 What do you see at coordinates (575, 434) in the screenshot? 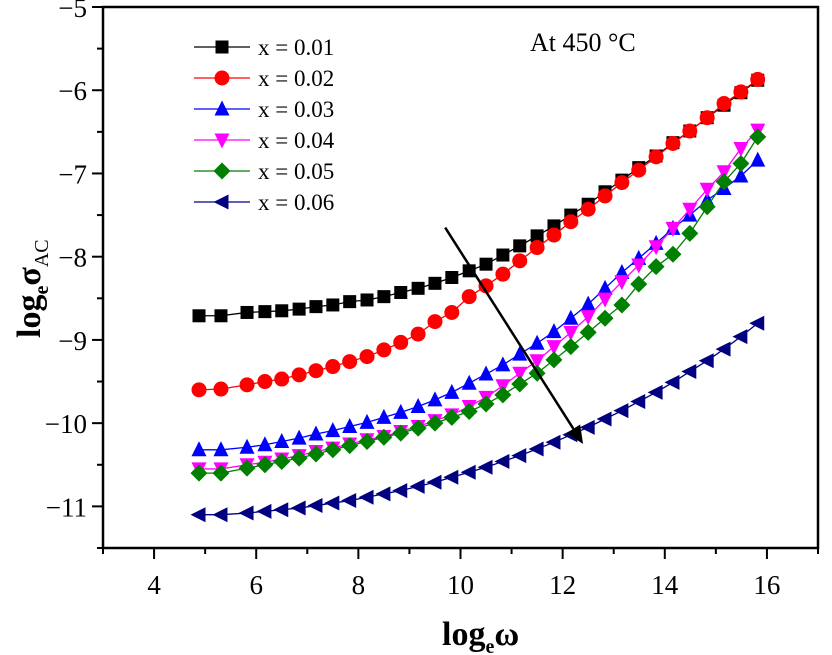
I see `trend-arrow-head` at bounding box center [575, 434].